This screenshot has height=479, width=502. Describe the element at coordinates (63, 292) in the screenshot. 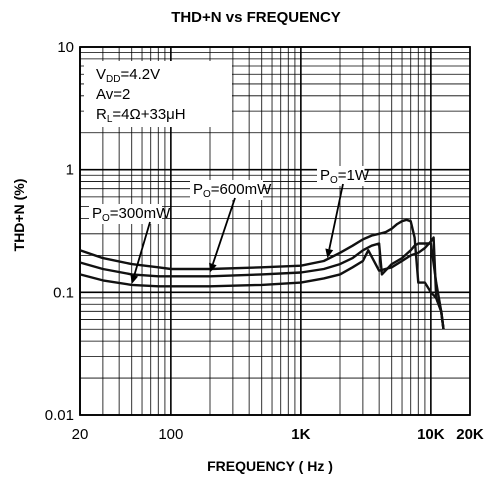

I see `y-tick-label: 0.1` at that location.